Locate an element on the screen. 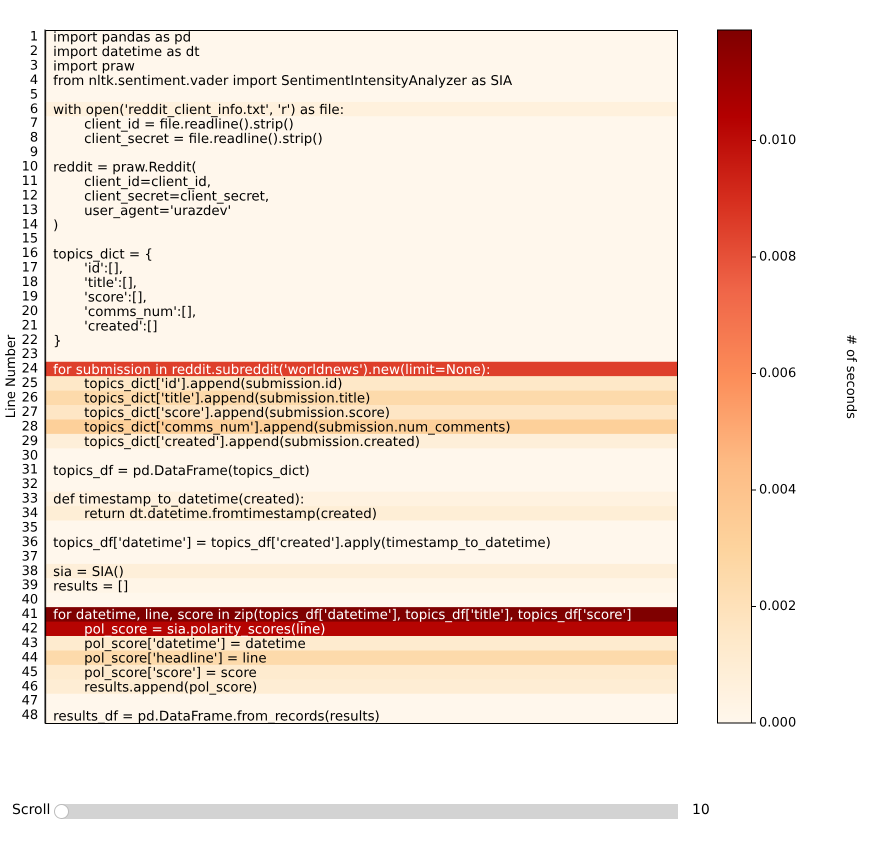  y-tick-label: 3 is located at coordinates (34, 66).